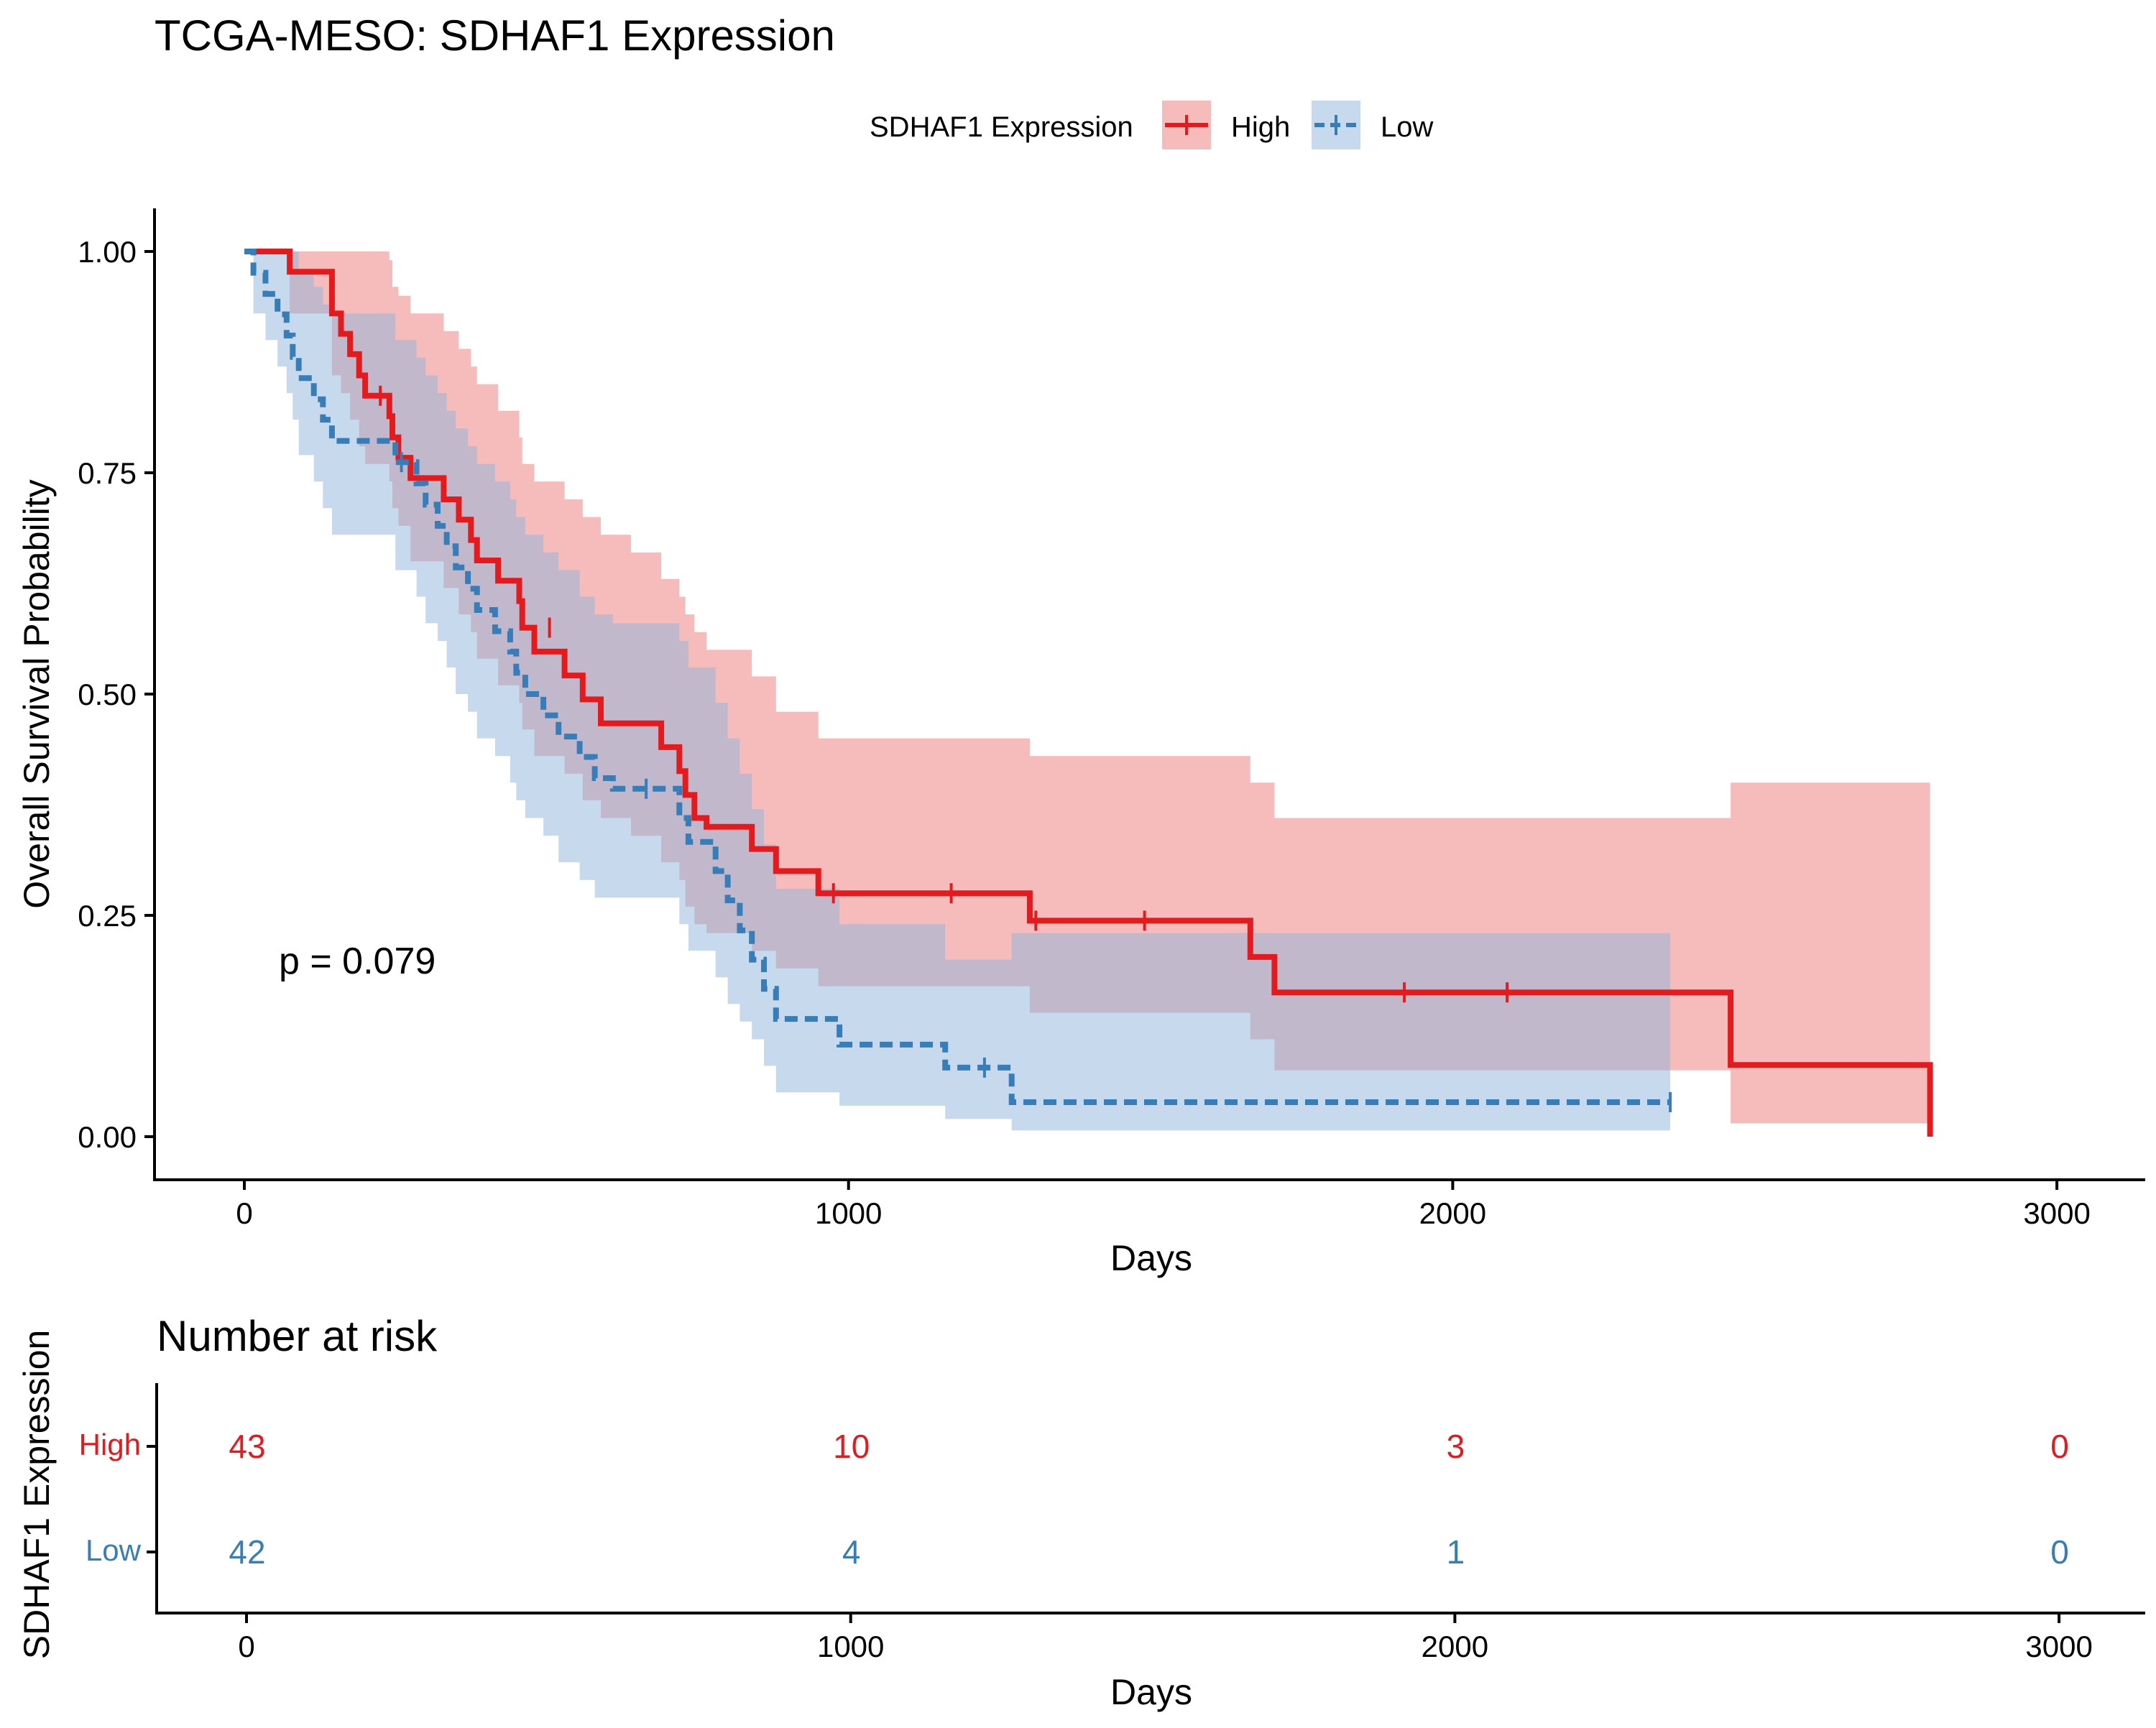 This screenshot has width=2156, height=1728. What do you see at coordinates (2058, 1647) in the screenshot?
I see `risk-x-tick-label: 3000` at bounding box center [2058, 1647].